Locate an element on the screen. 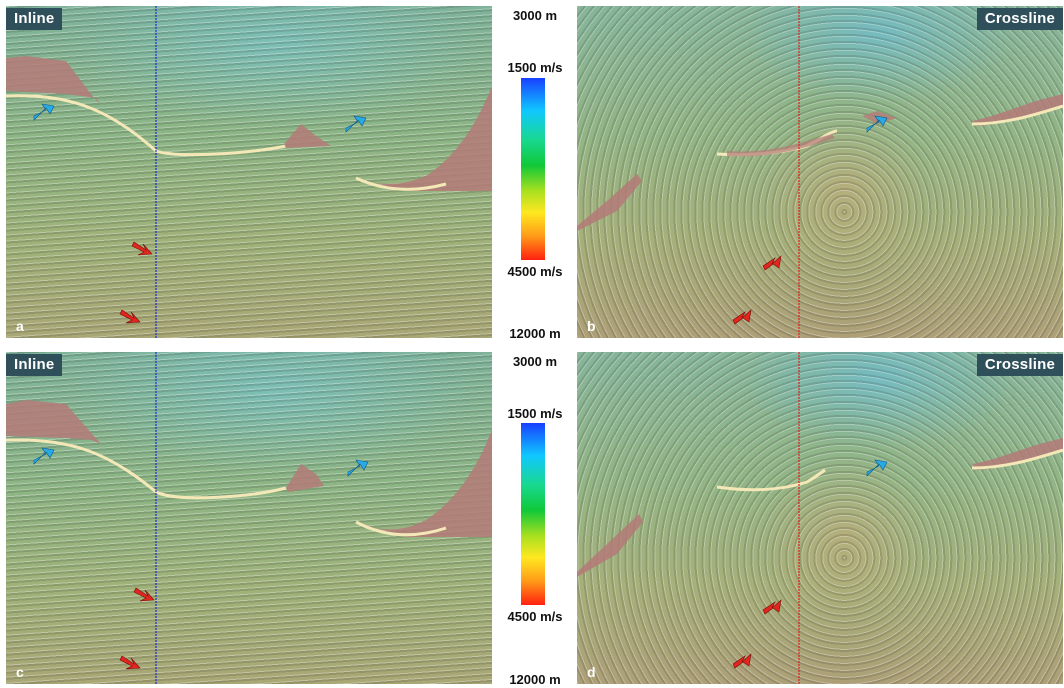 This screenshot has height=688, width=1064. panel-letter: d is located at coordinates (591, 672).